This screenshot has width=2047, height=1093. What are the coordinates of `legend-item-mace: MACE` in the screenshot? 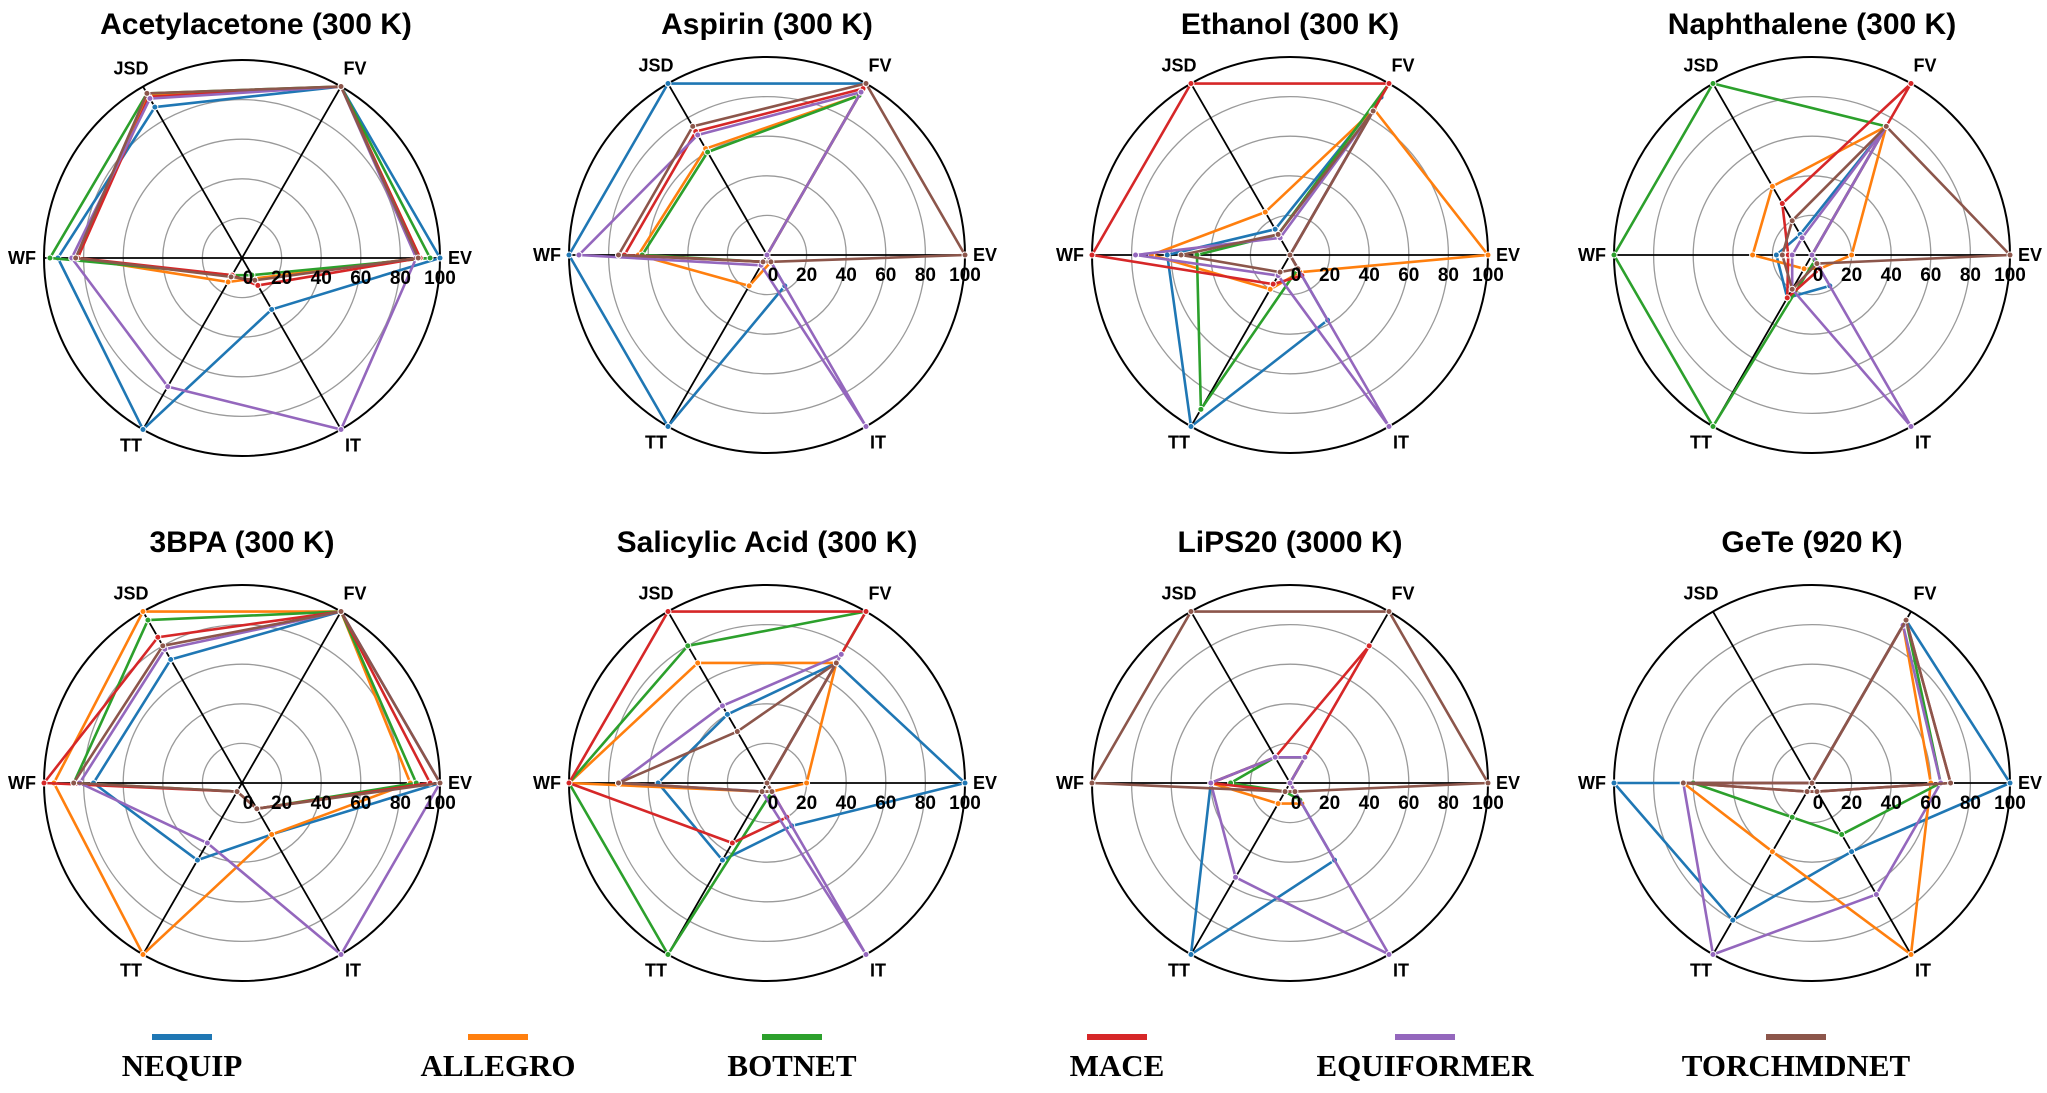 It's located at (1117, 1058).